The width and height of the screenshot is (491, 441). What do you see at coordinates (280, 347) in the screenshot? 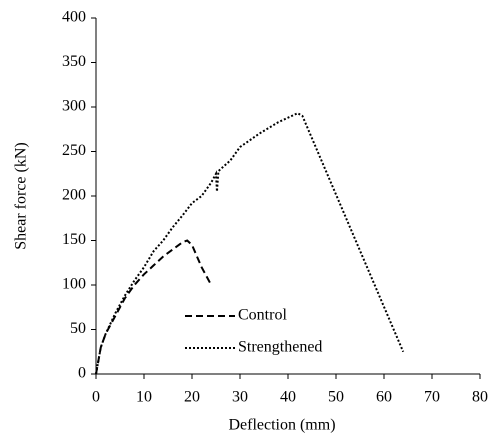
I see `legend-label: Strengthened` at bounding box center [280, 347].